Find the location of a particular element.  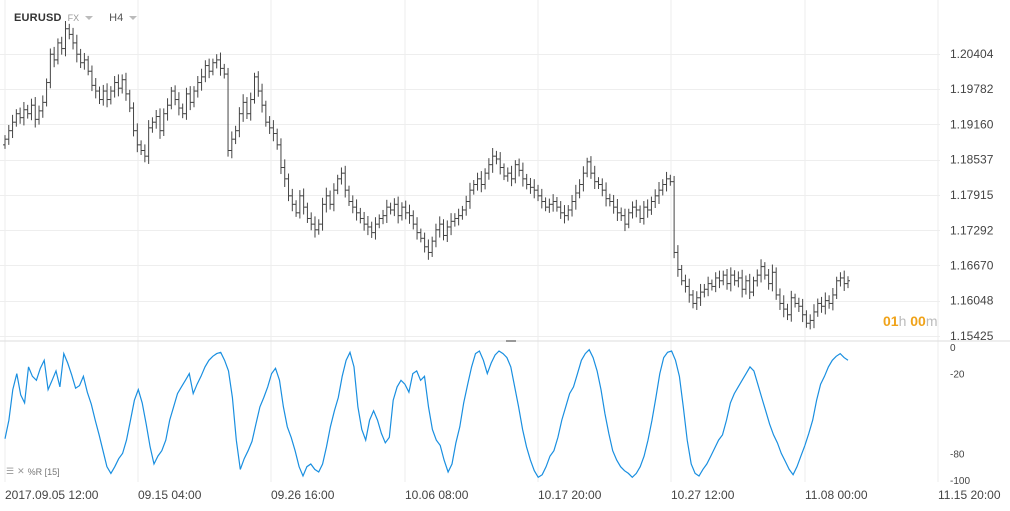

timeframe-selector: H4 is located at coordinates (116, 18).